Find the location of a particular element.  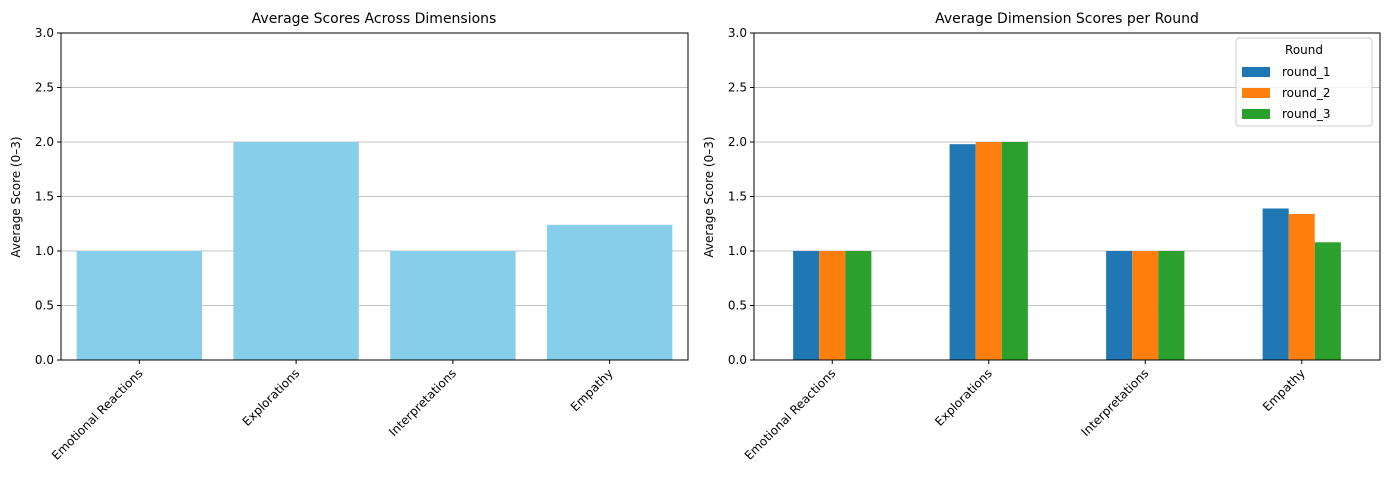

right-chart-ylabel: Average Score (0–3) is located at coordinates (709, 196).